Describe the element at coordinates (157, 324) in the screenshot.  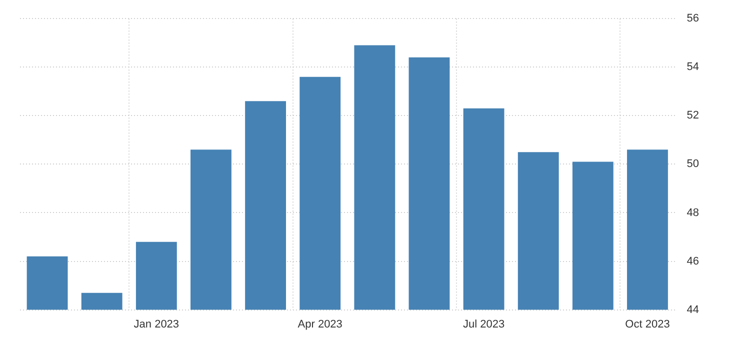
I see `x-tick-label: Jan 2023` at that location.